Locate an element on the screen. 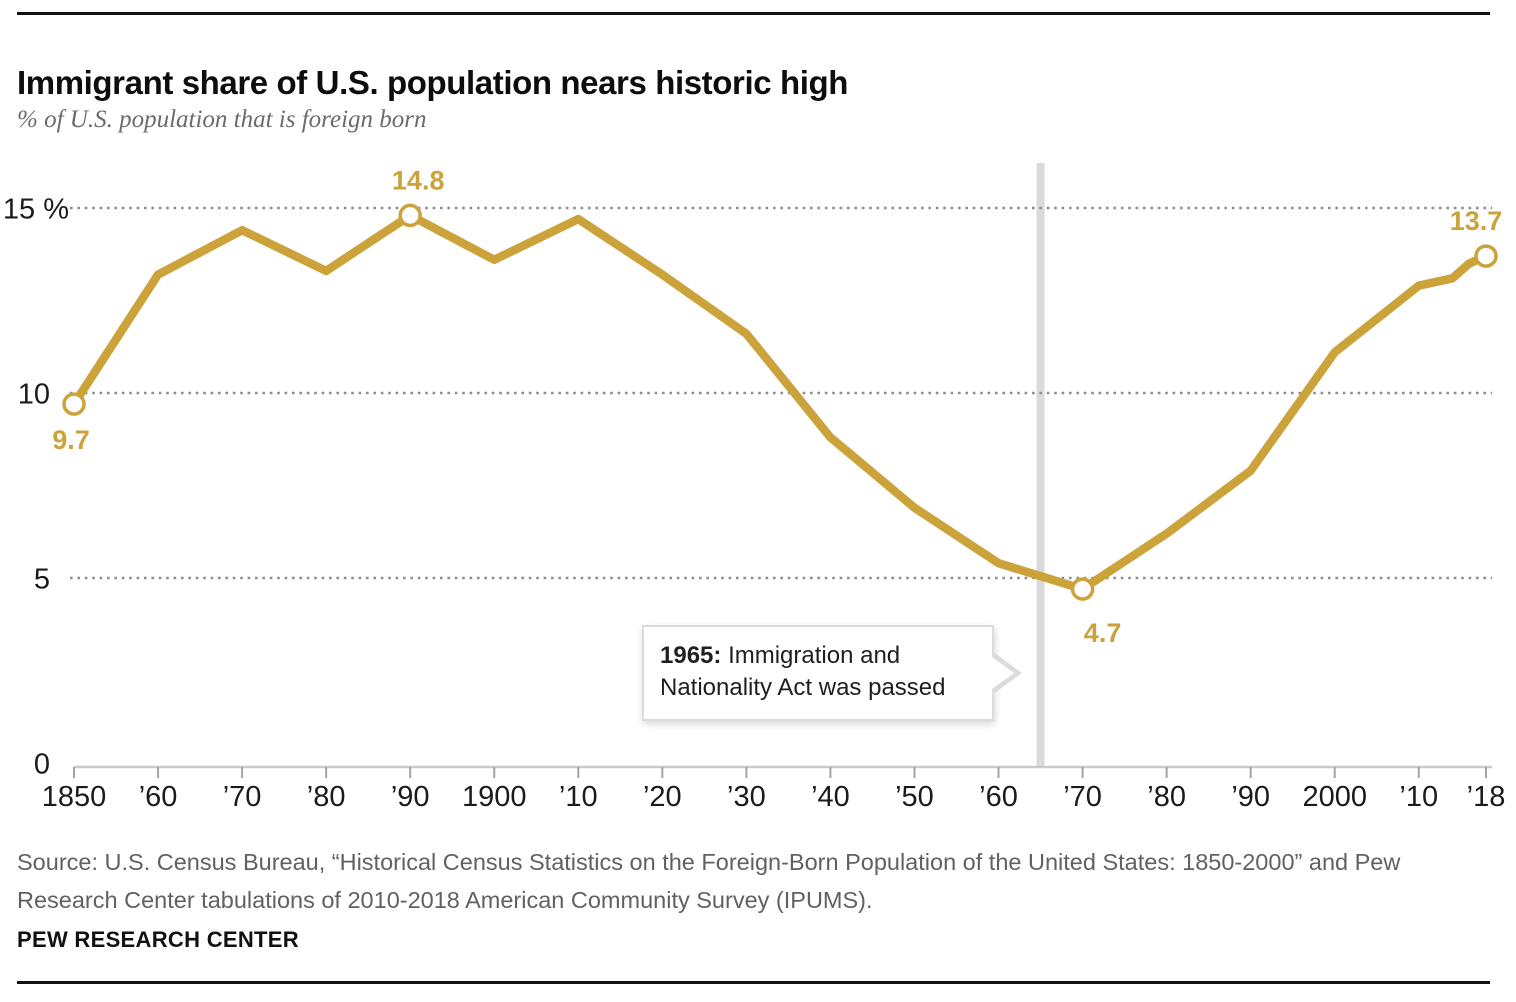  x-tick-label-1930: ’30 is located at coordinates (746, 797).